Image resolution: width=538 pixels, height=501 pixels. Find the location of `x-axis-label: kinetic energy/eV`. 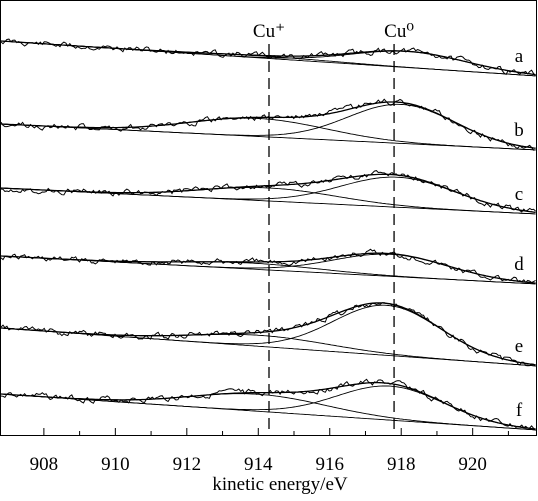

x-axis-label: kinetic energy/eV is located at coordinates (280, 484).